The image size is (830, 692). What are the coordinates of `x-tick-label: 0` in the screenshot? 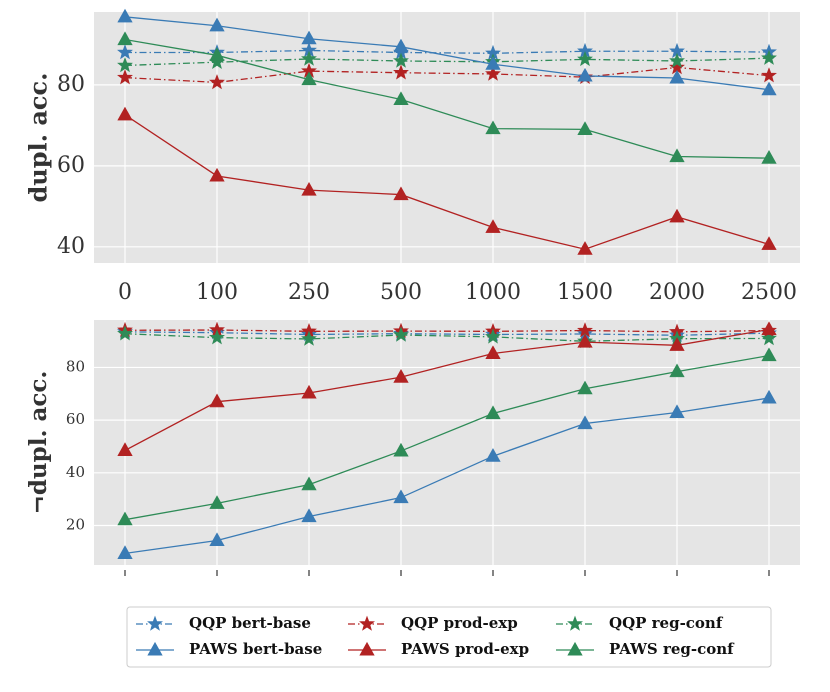 It's located at (125, 292).